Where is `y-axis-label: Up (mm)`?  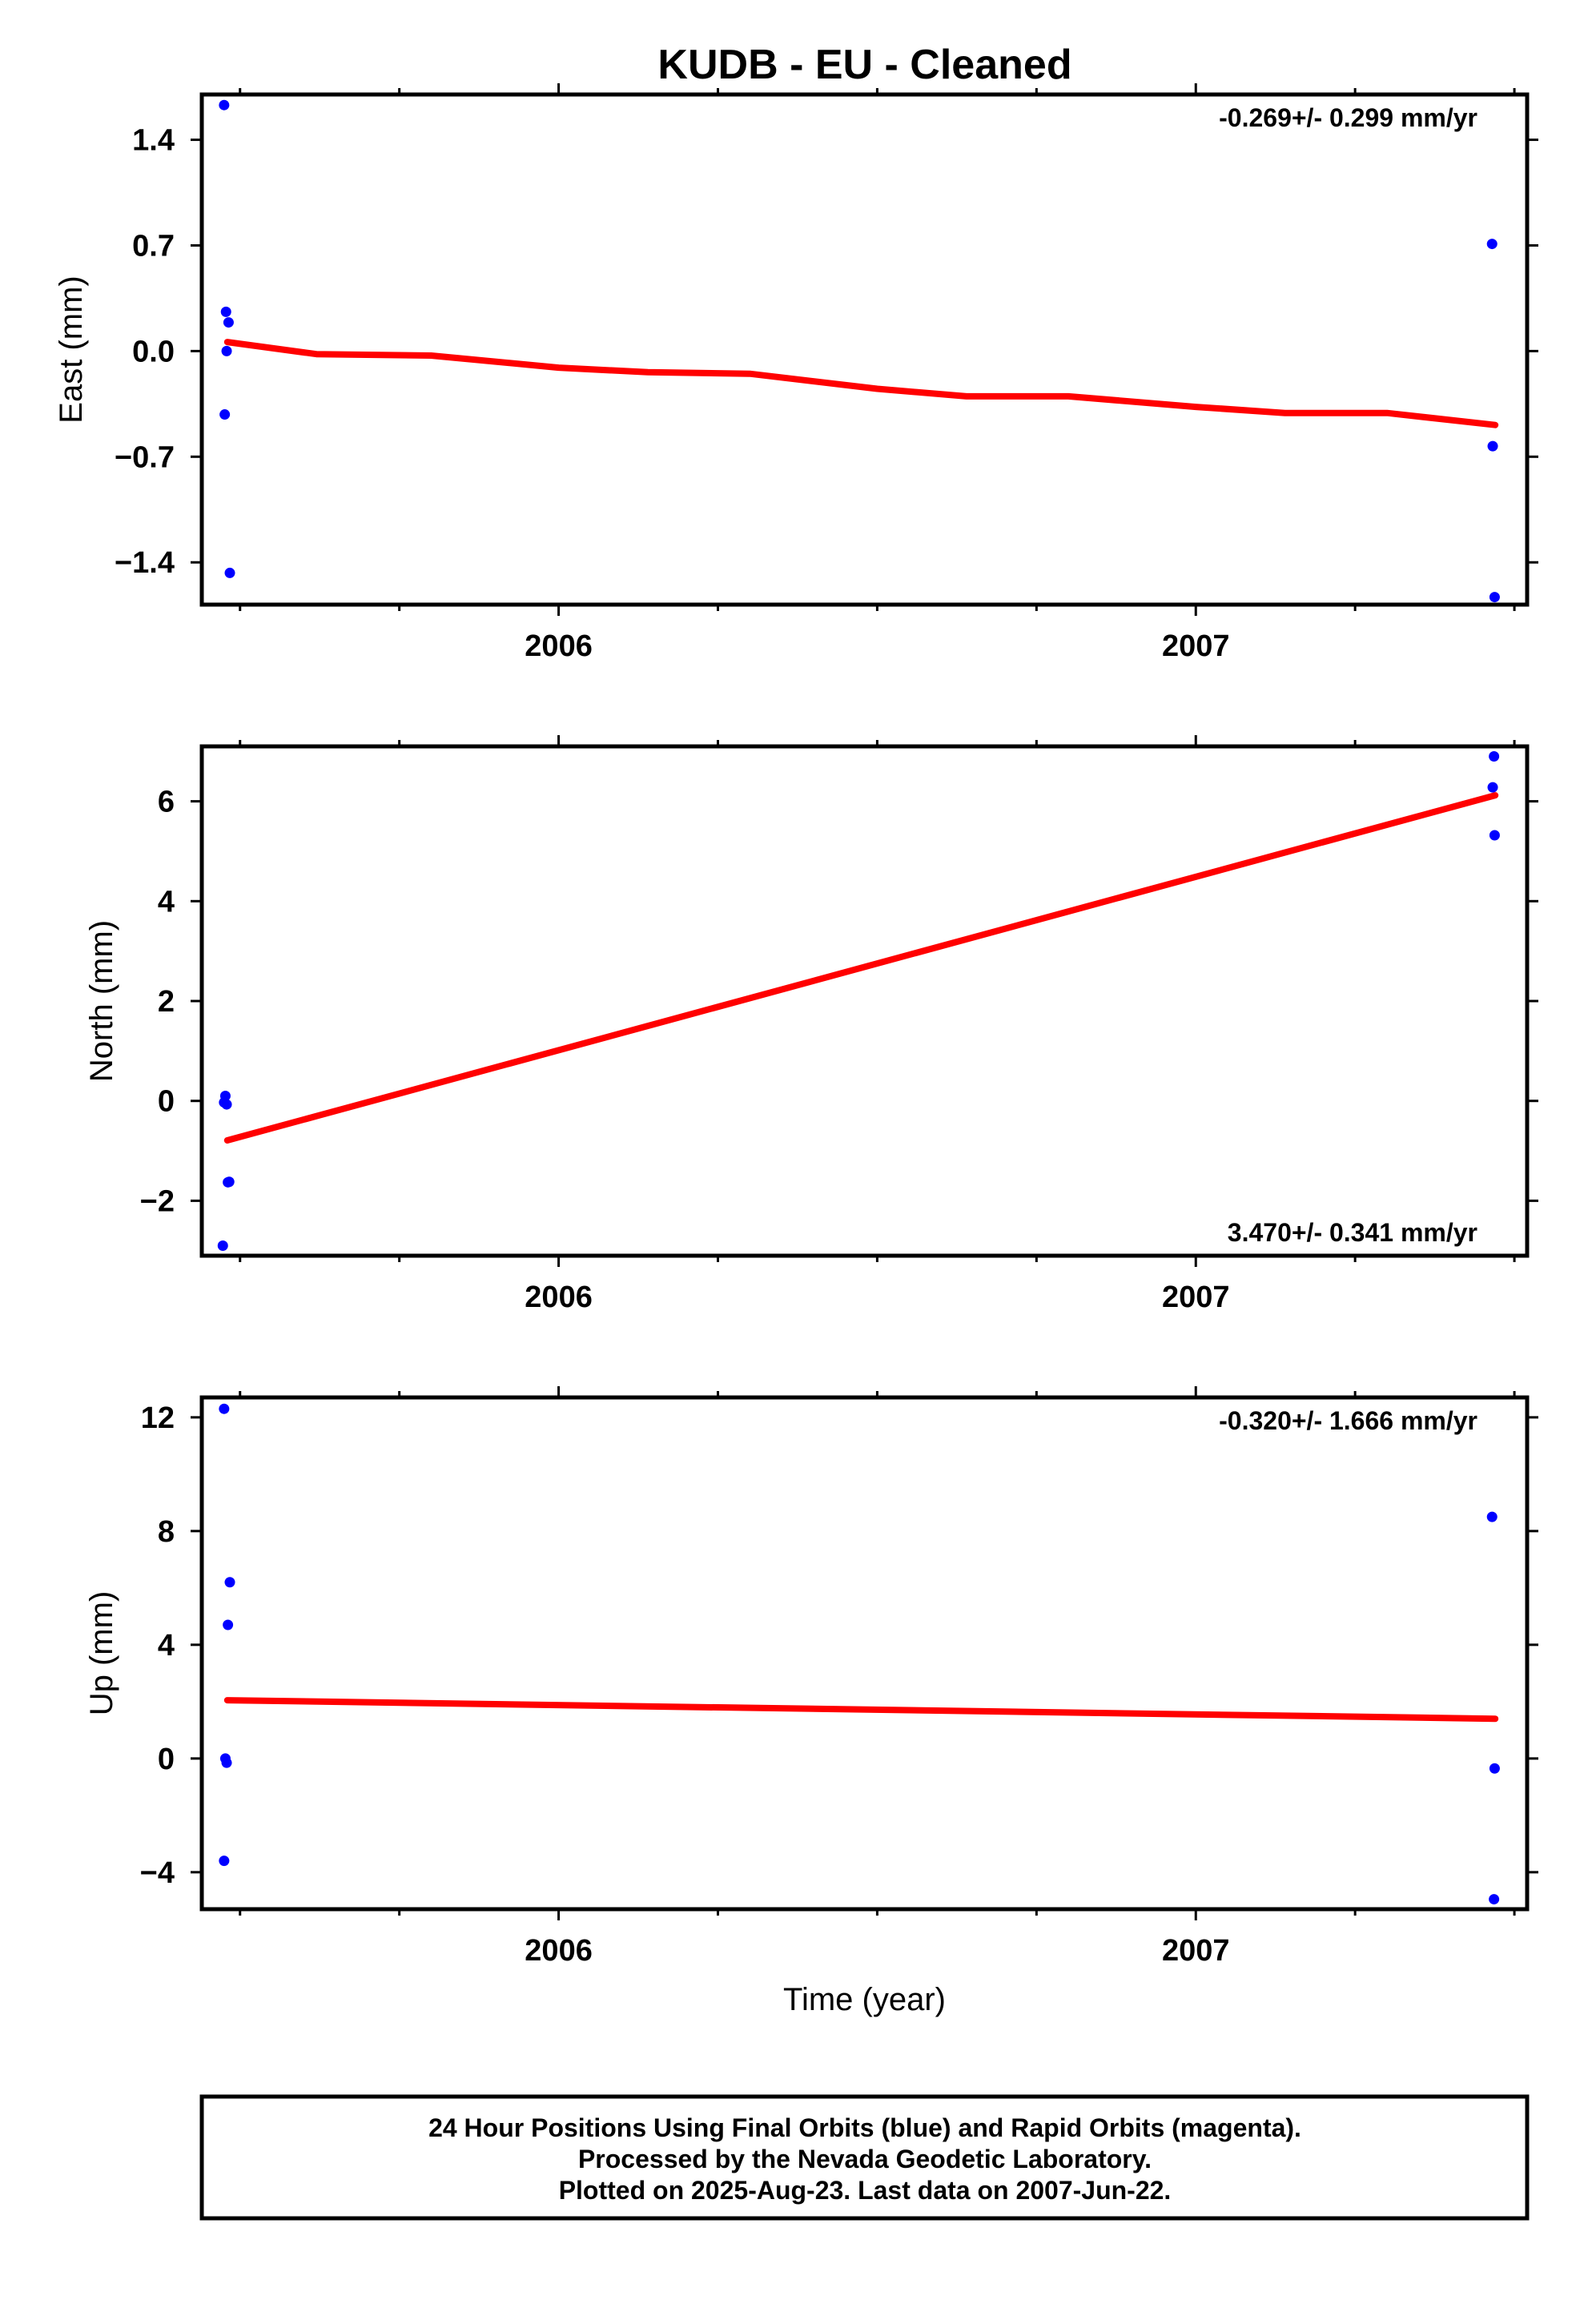 y-axis-label: Up (mm) is located at coordinates (102, 1653).